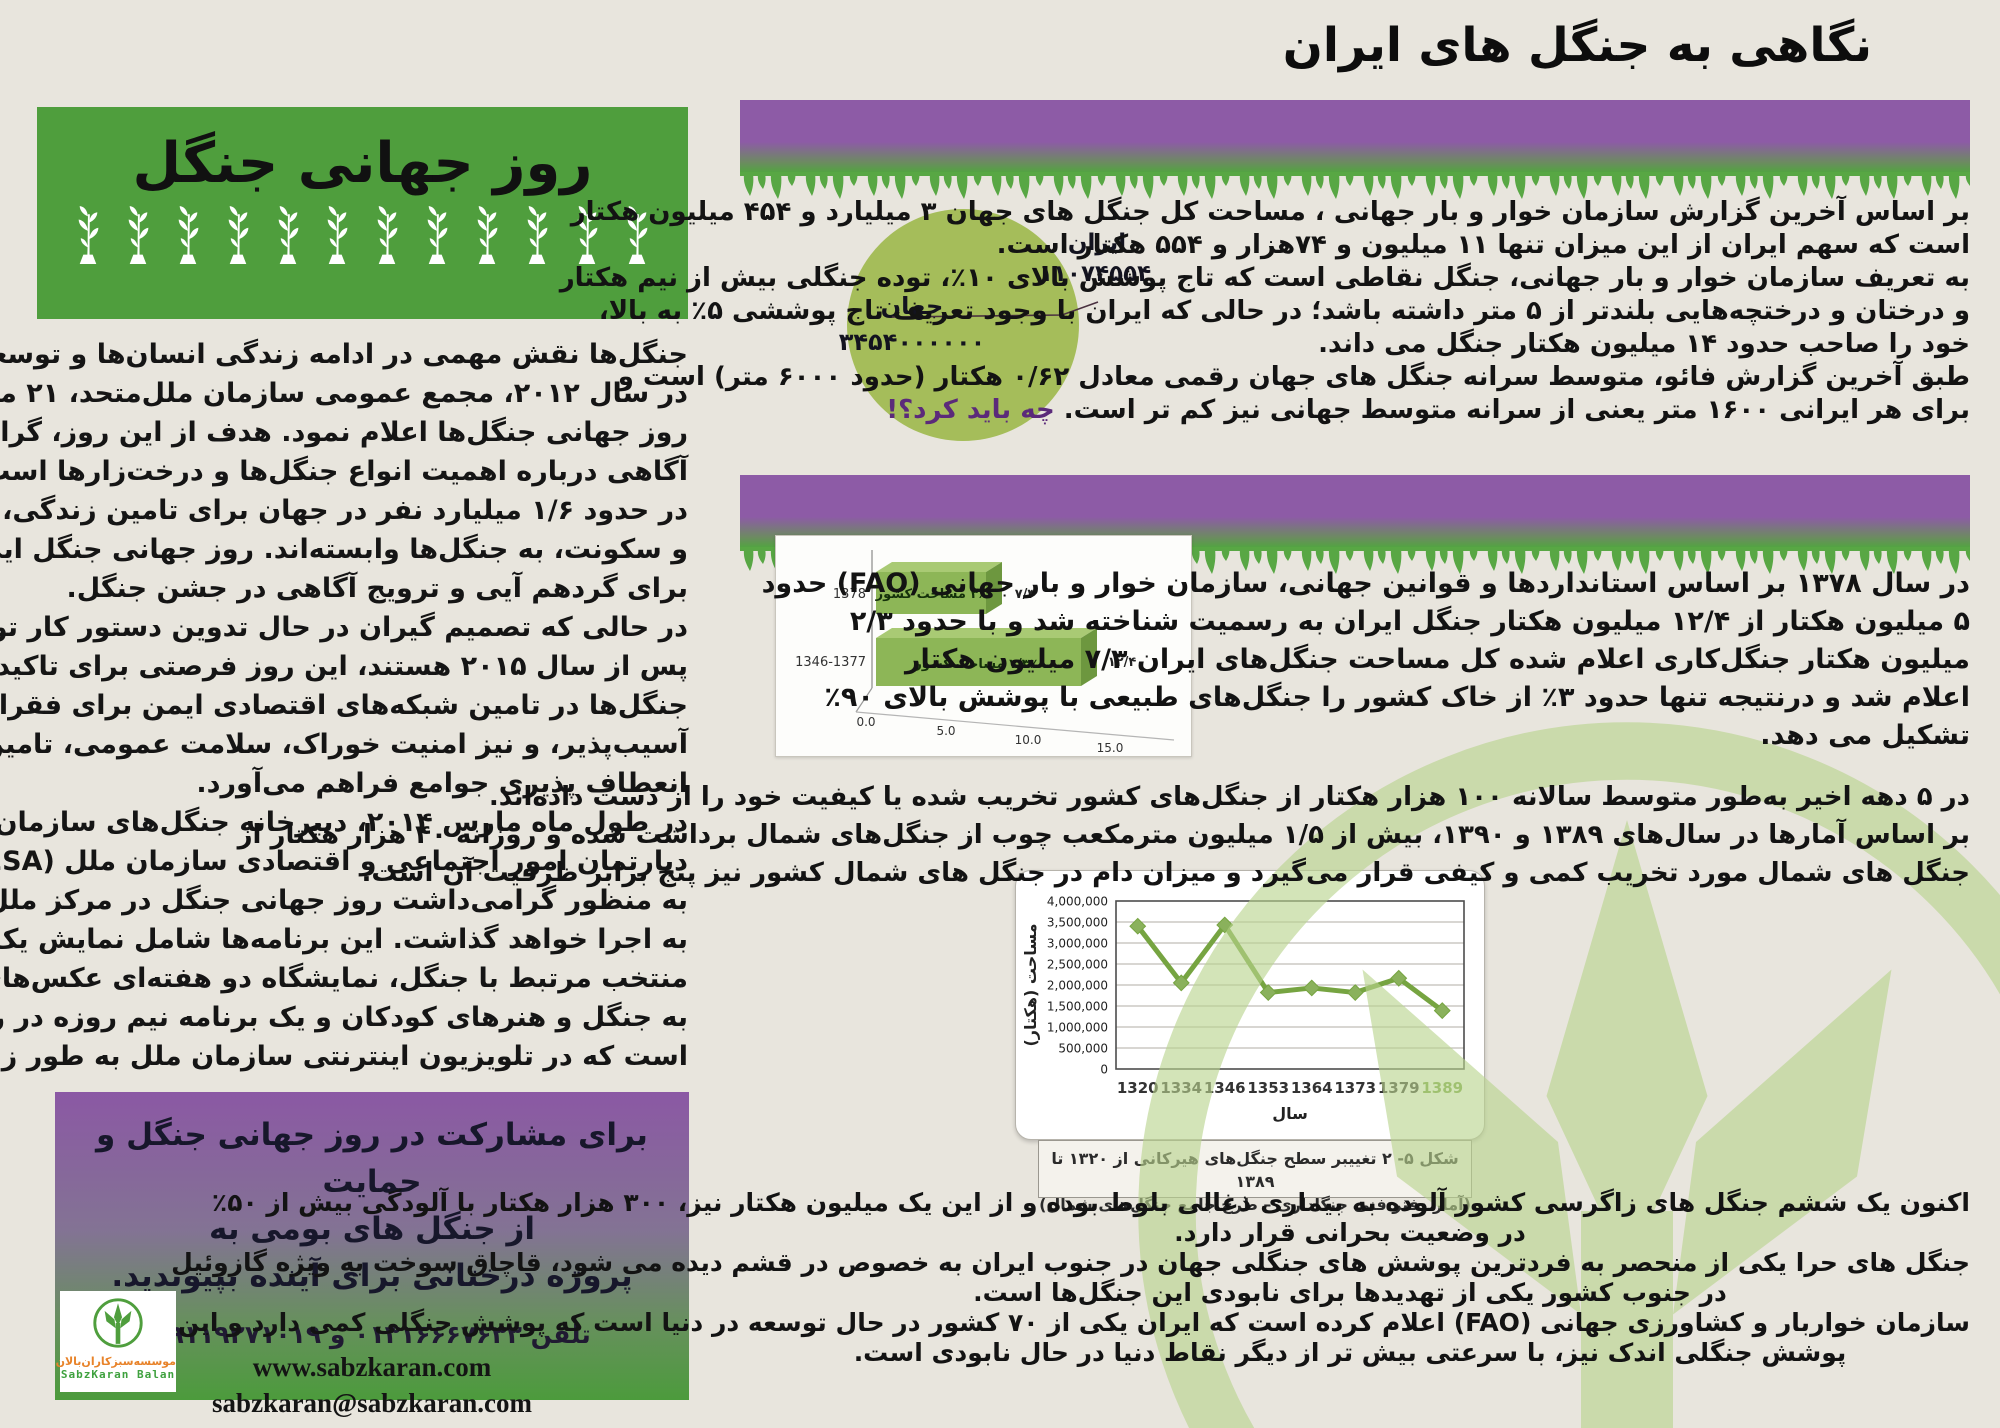  What do you see at coordinates (1030, 984) in the screenshot?
I see `line-chart-ylabel: مساحت (هکتار)` at bounding box center [1030, 984].